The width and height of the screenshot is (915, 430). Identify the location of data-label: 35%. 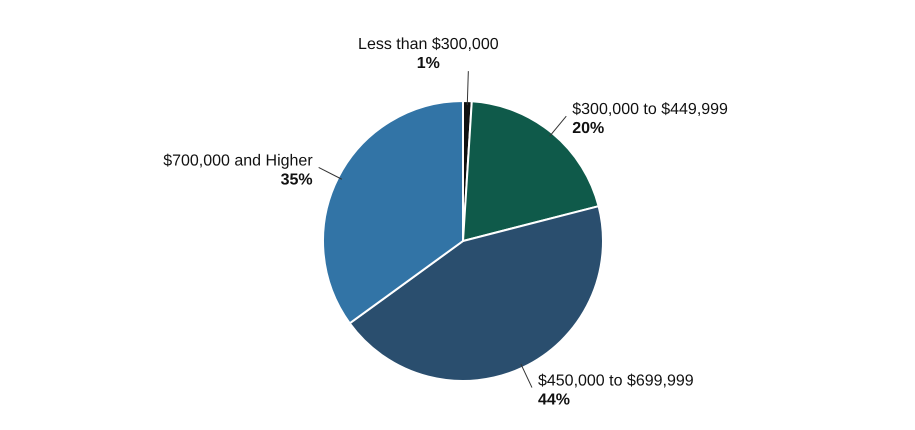
(296, 179).